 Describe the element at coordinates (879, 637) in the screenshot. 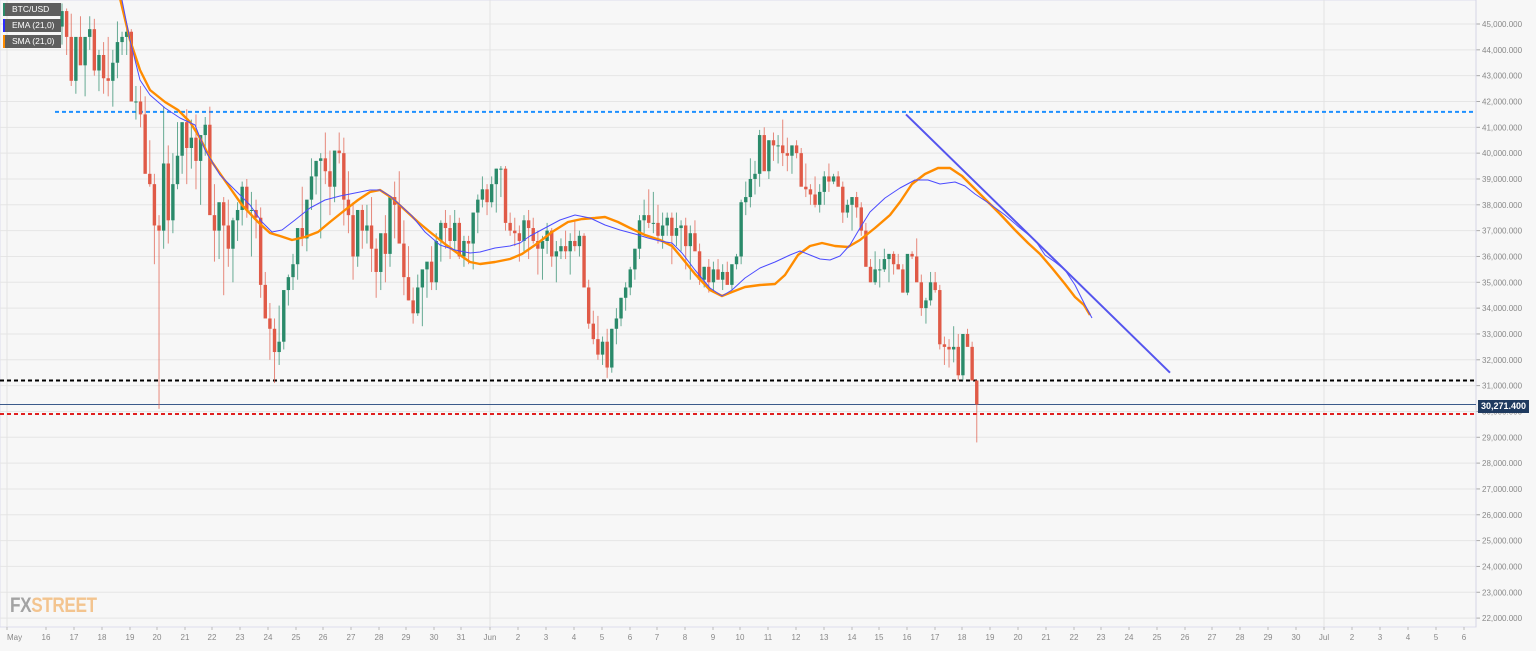

I see `svg-text: 15` at that location.